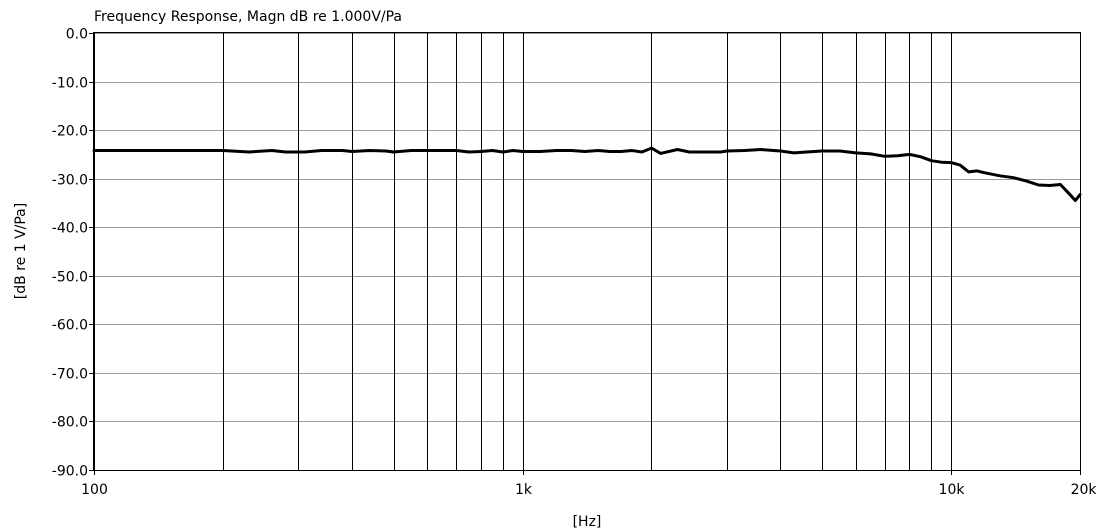  Describe the element at coordinates (1084, 490) in the screenshot. I see `x-tick-label: 20k` at that location.